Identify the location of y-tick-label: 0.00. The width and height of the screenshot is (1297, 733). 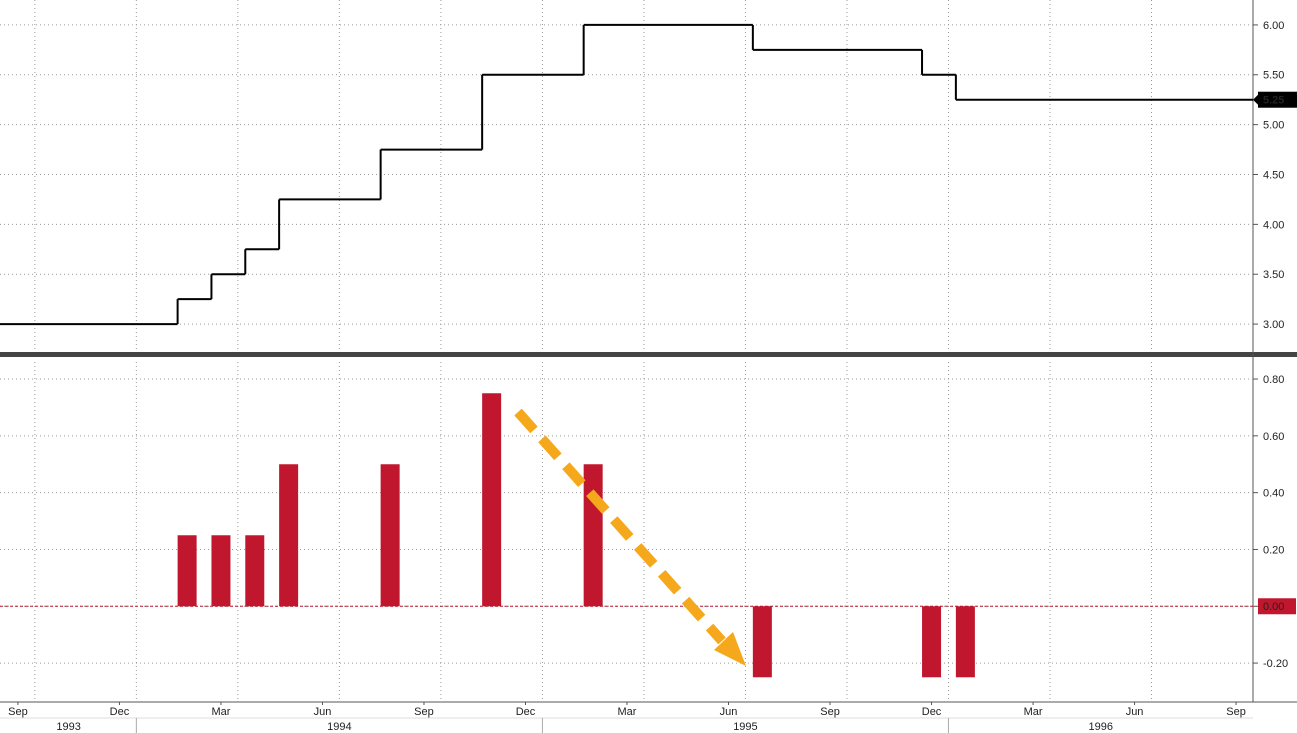
(1273, 607).